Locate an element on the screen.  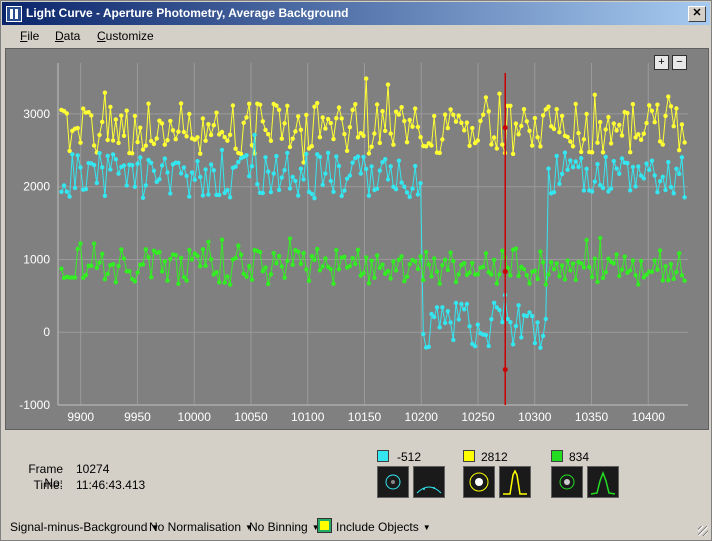
profile-thumbnail-yellow is located at coordinates (515, 482).